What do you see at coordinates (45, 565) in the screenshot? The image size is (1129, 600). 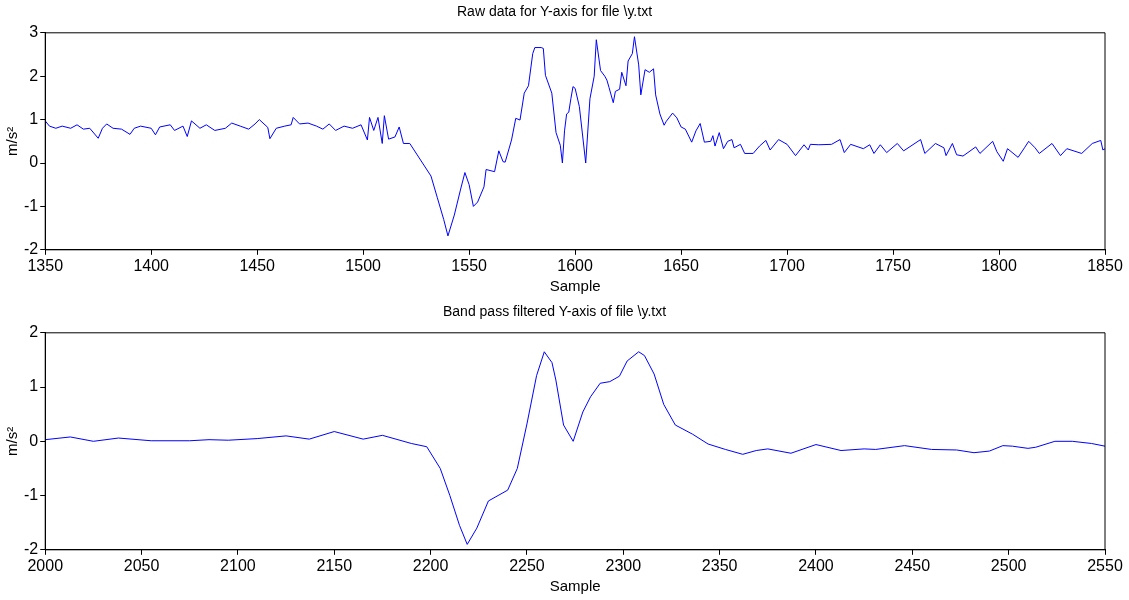 I see `x-tick-label: 2000` at bounding box center [45, 565].